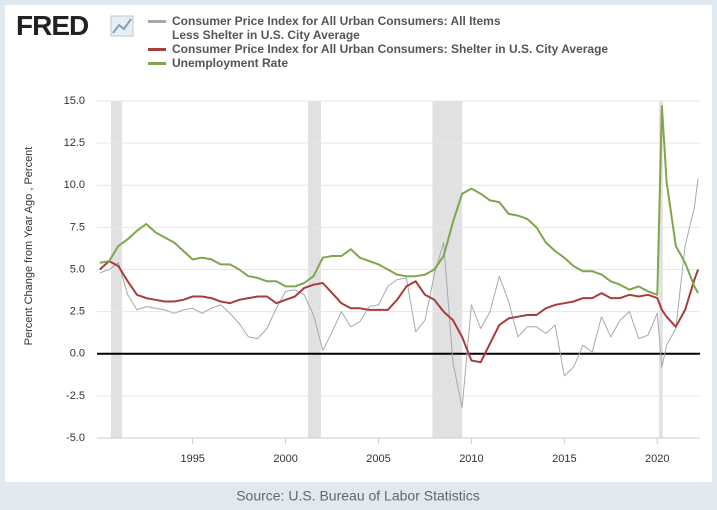  Describe the element at coordinates (75, 438) in the screenshot. I see `y-tick-label: -5.0` at that location.